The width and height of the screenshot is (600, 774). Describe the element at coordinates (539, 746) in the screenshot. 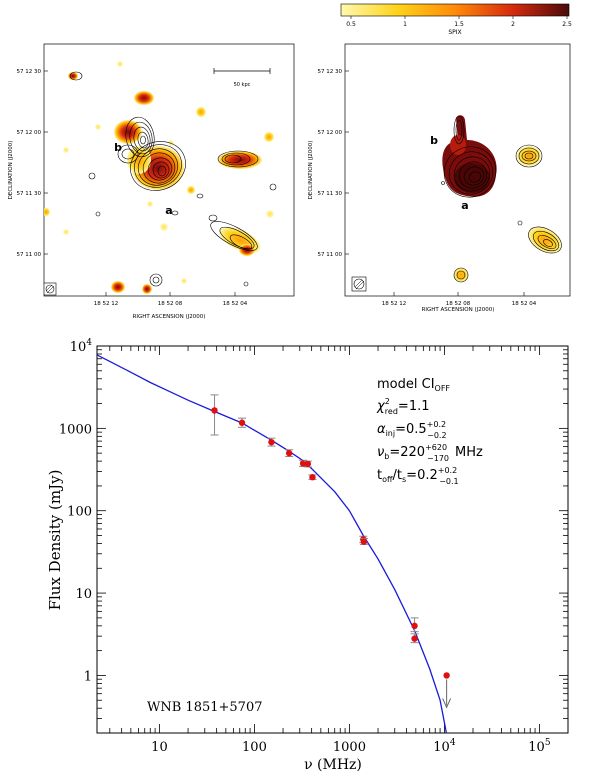

I see `tick-label: 10⁵` at that location.